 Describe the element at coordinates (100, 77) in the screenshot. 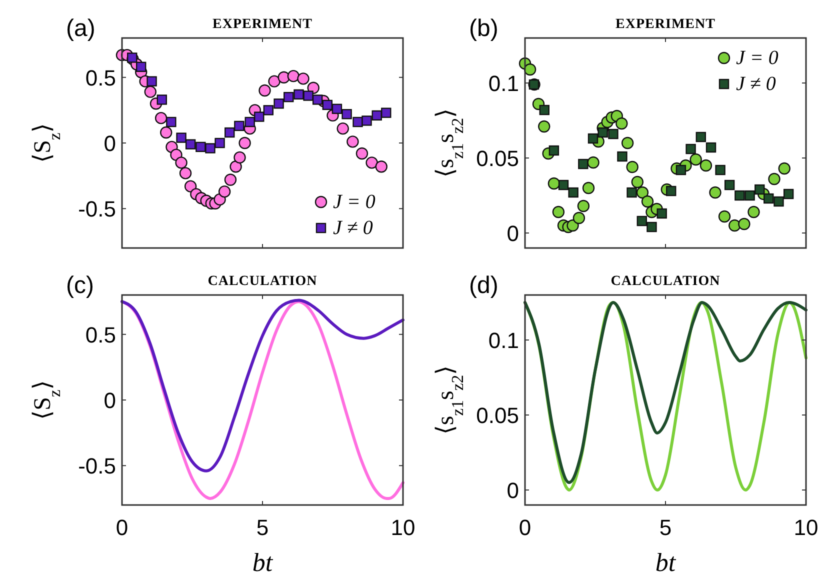

I see `y-tick-label: 0.5` at that location.